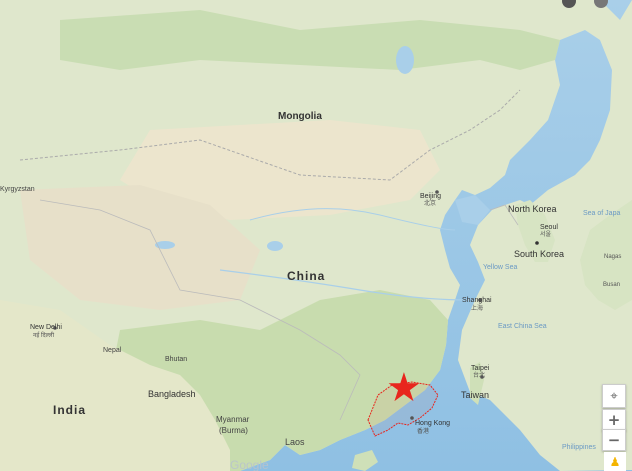 The image size is (632, 471). I want to click on label-mongolia: Mongolia, so click(300, 116).